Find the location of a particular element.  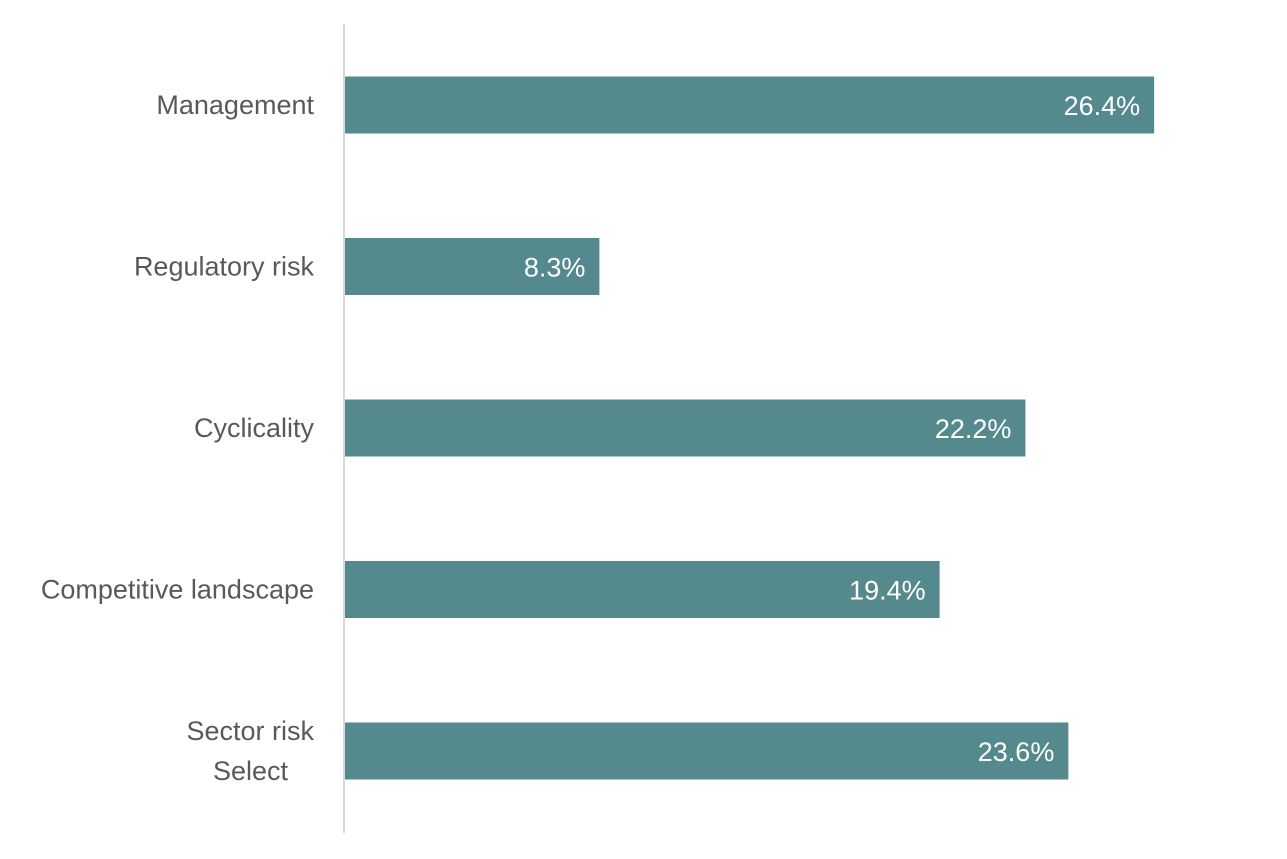

data-label-2: 22.2% is located at coordinates (973, 429).